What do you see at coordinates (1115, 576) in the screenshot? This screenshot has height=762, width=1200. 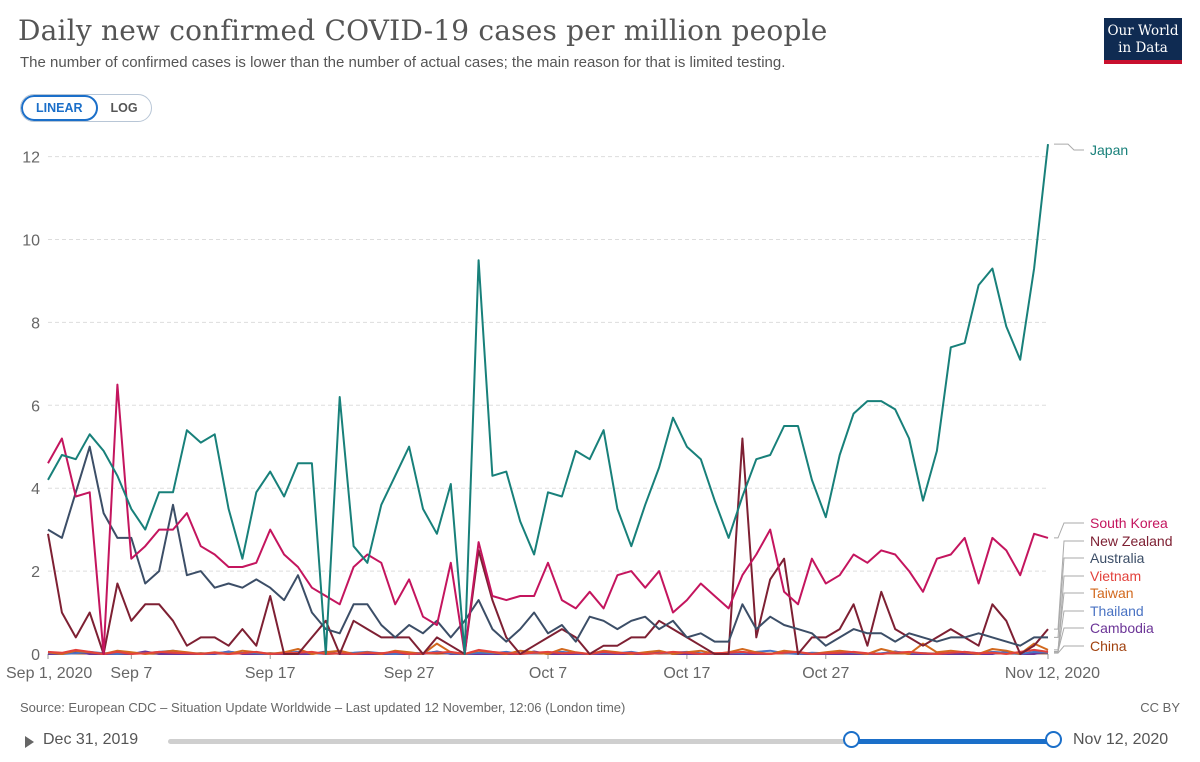 I see `legend-label-vietnam: Vietnam` at bounding box center [1115, 576].